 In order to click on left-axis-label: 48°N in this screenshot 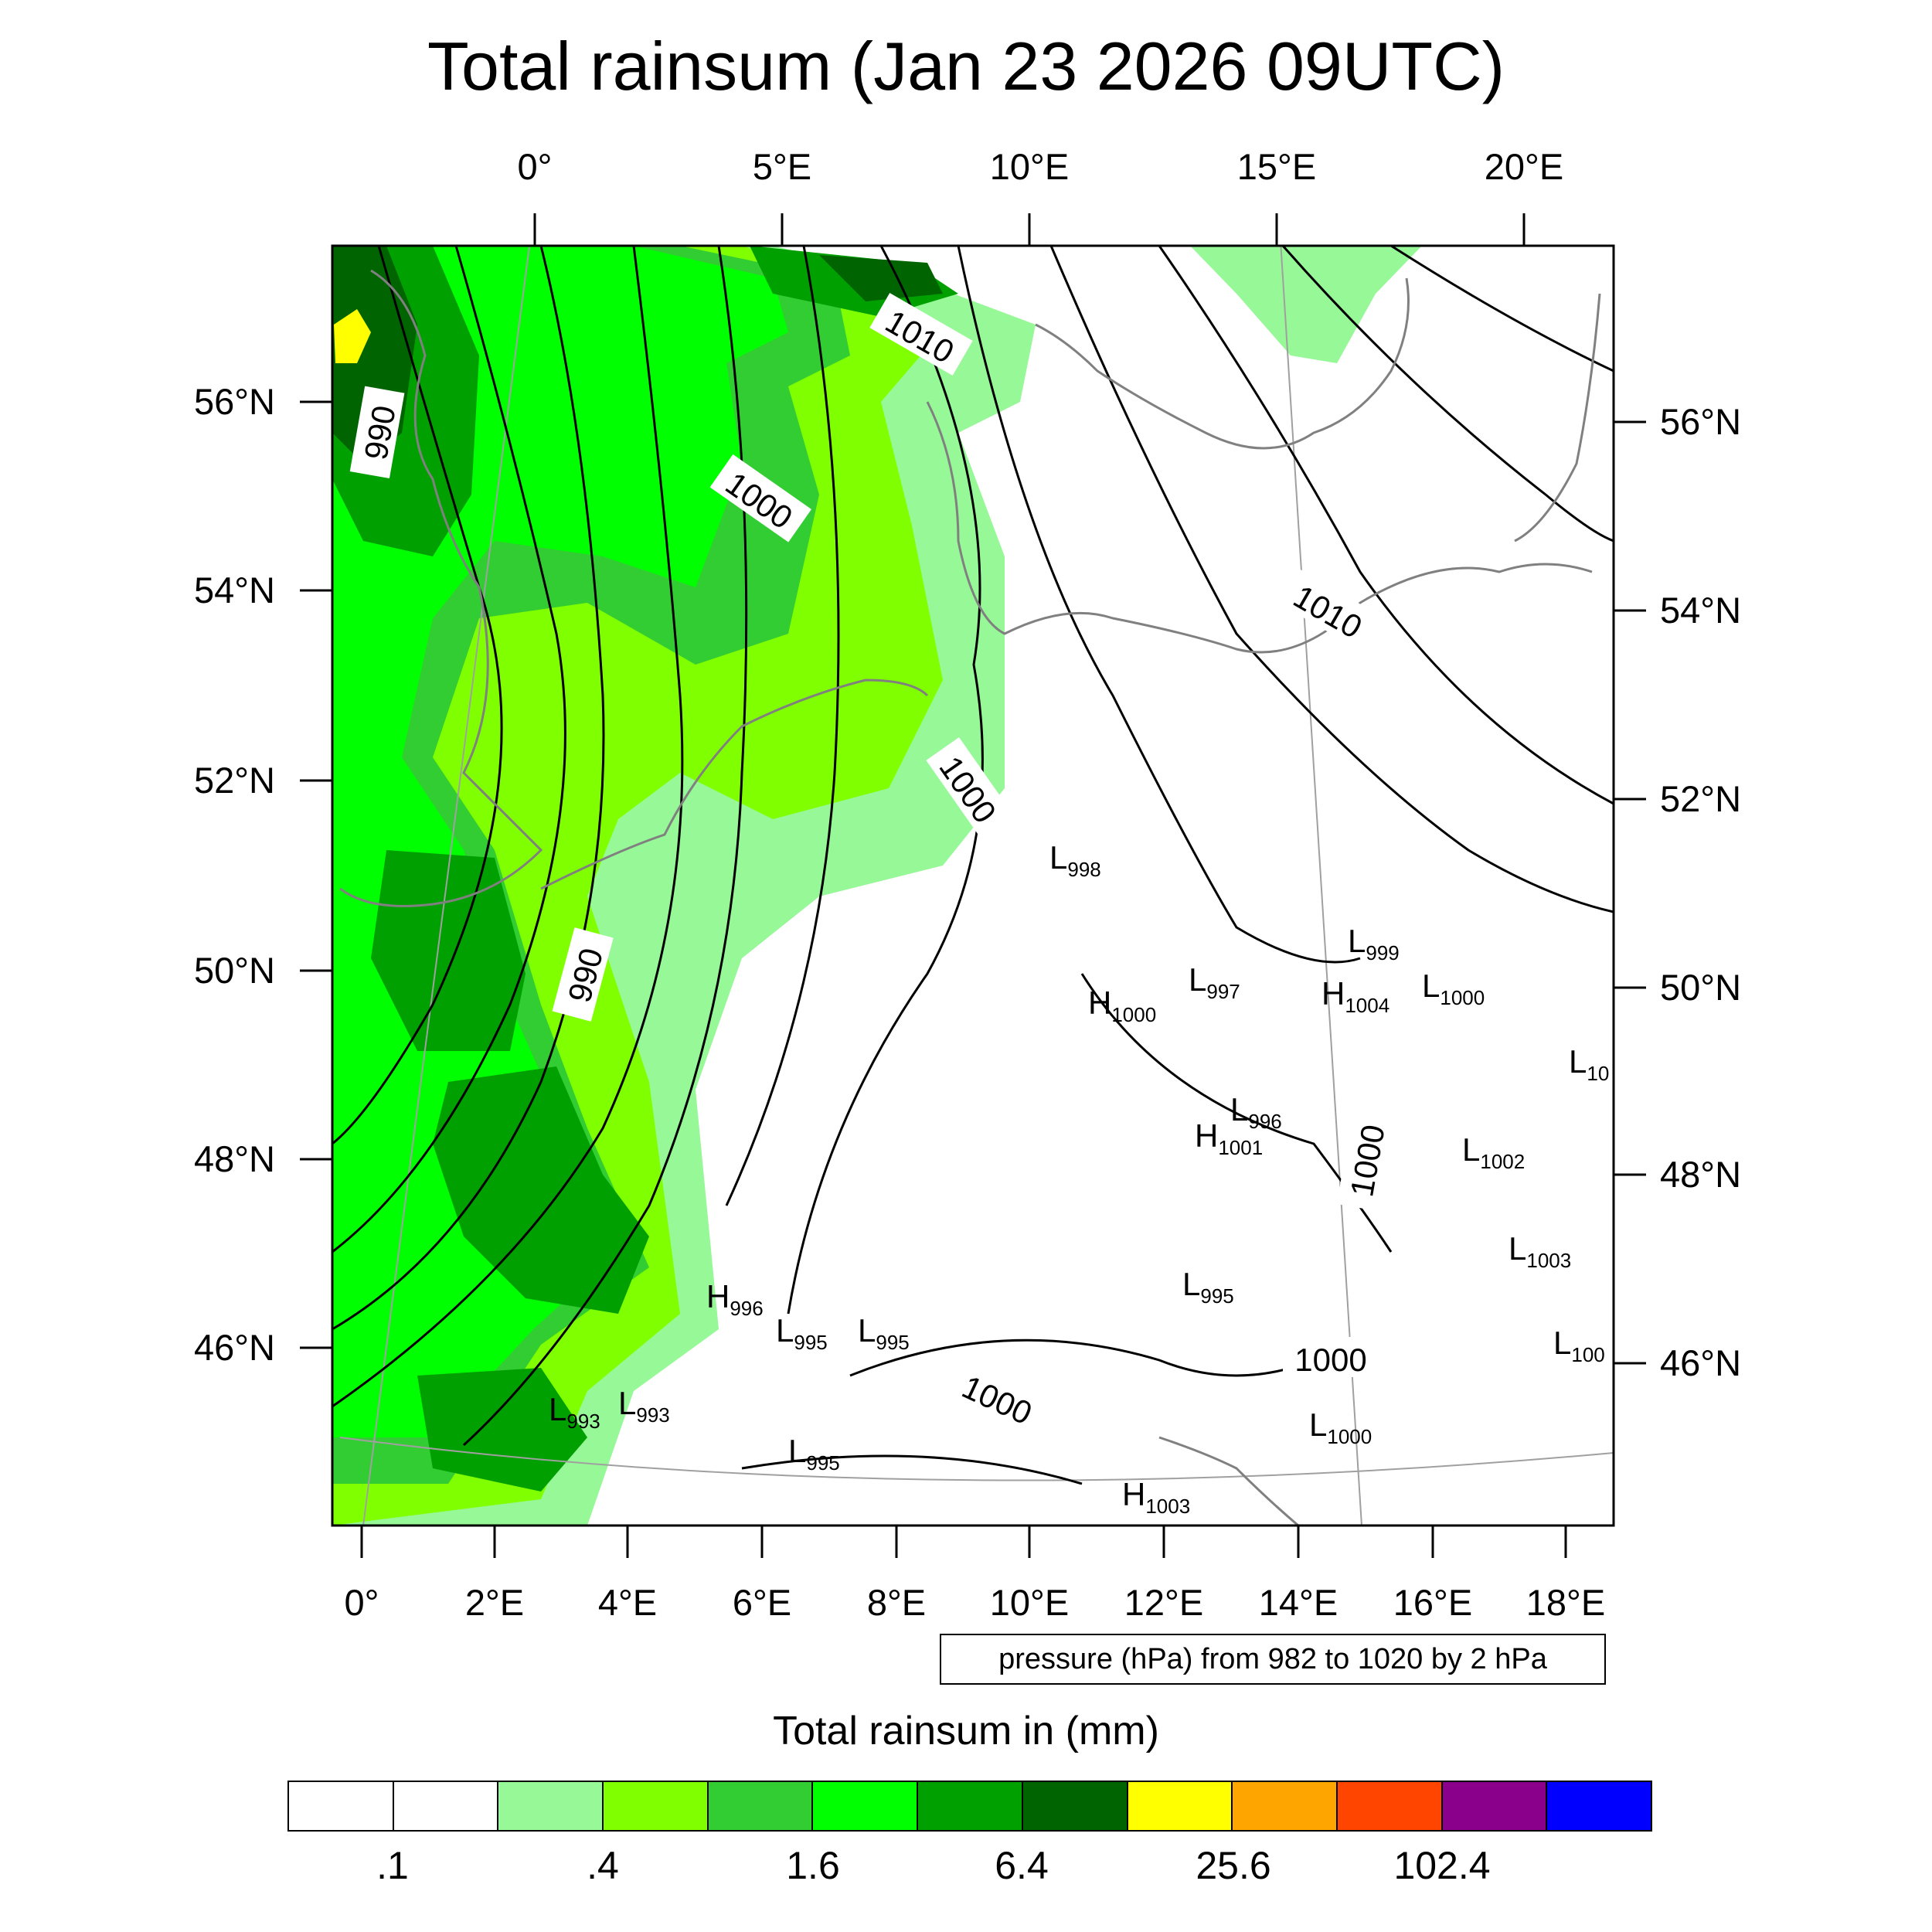, I will do `click(234, 1158)`.